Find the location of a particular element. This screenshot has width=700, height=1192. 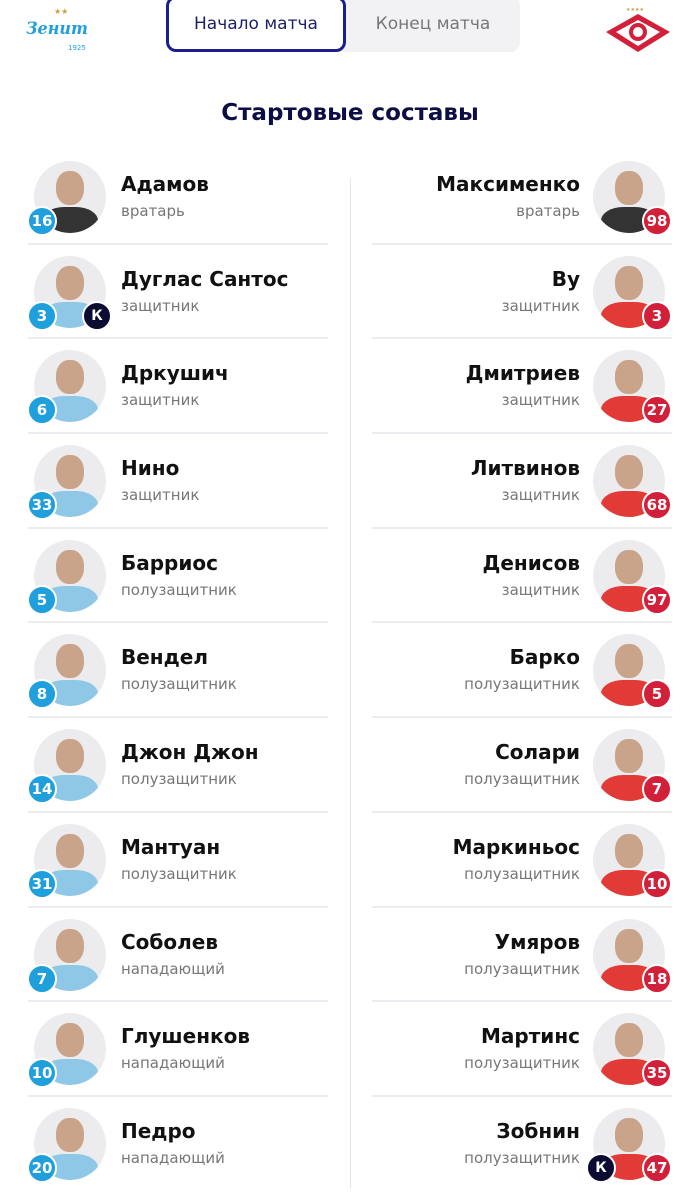

spartak-logo: ★★★★ is located at coordinates (638, 29).